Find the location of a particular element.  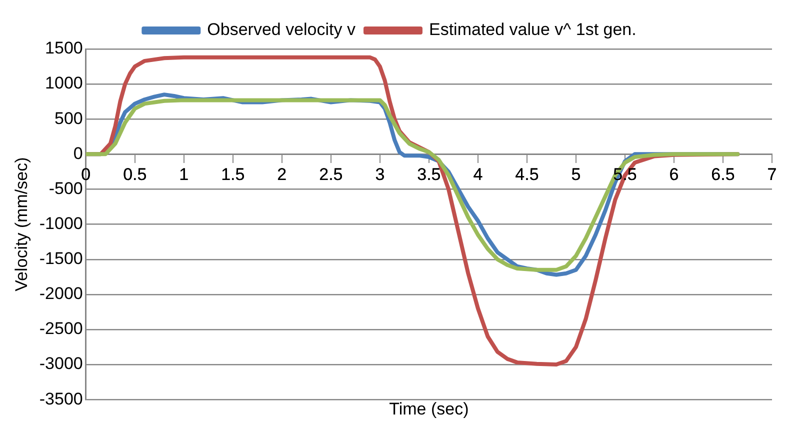

x-tick-label: 6.5 is located at coordinates (723, 174).